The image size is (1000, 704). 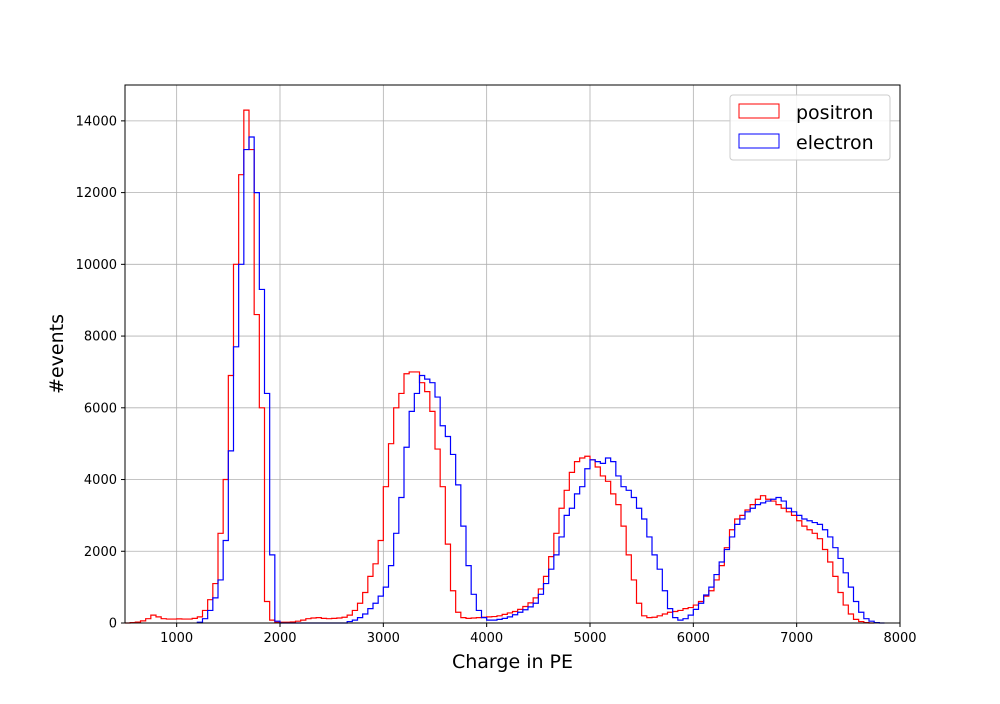 I want to click on y-tick-label: 14000, so click(x=96, y=121).